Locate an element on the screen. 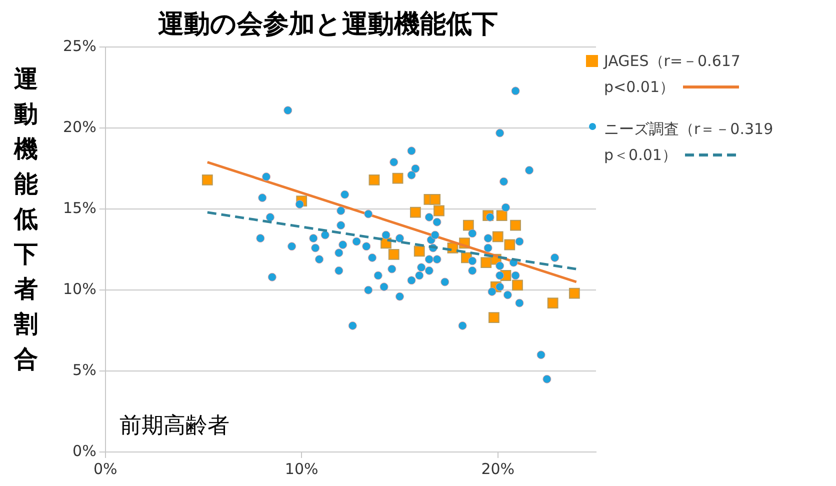 The image size is (836, 486). text: 運動機能低下者割合 is located at coordinates (26, 219).